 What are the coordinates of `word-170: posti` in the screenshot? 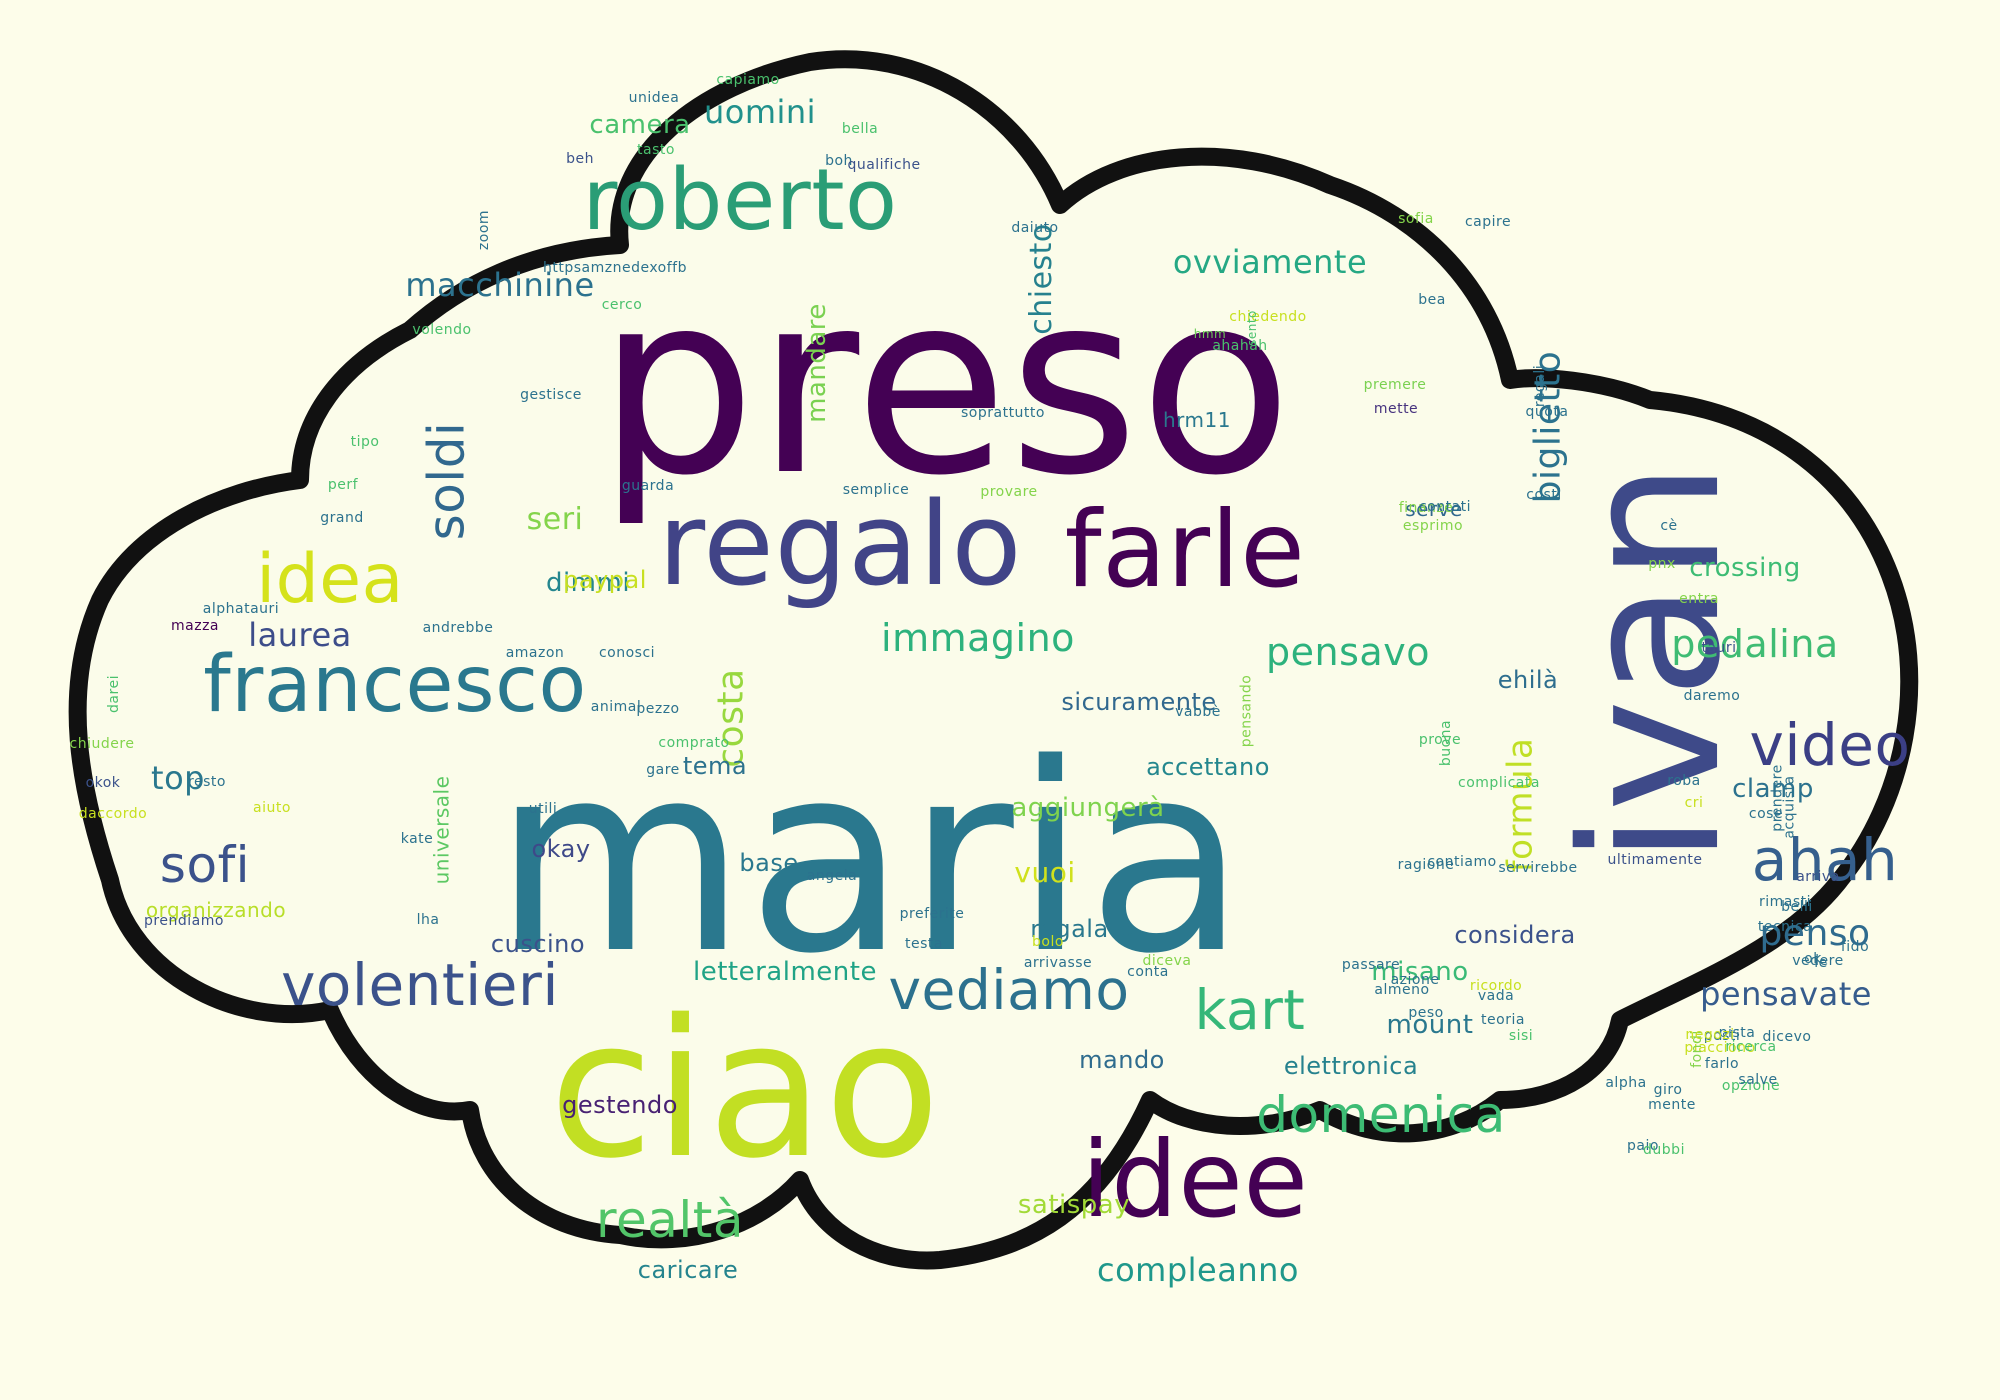 It's located at (1722, 1036).